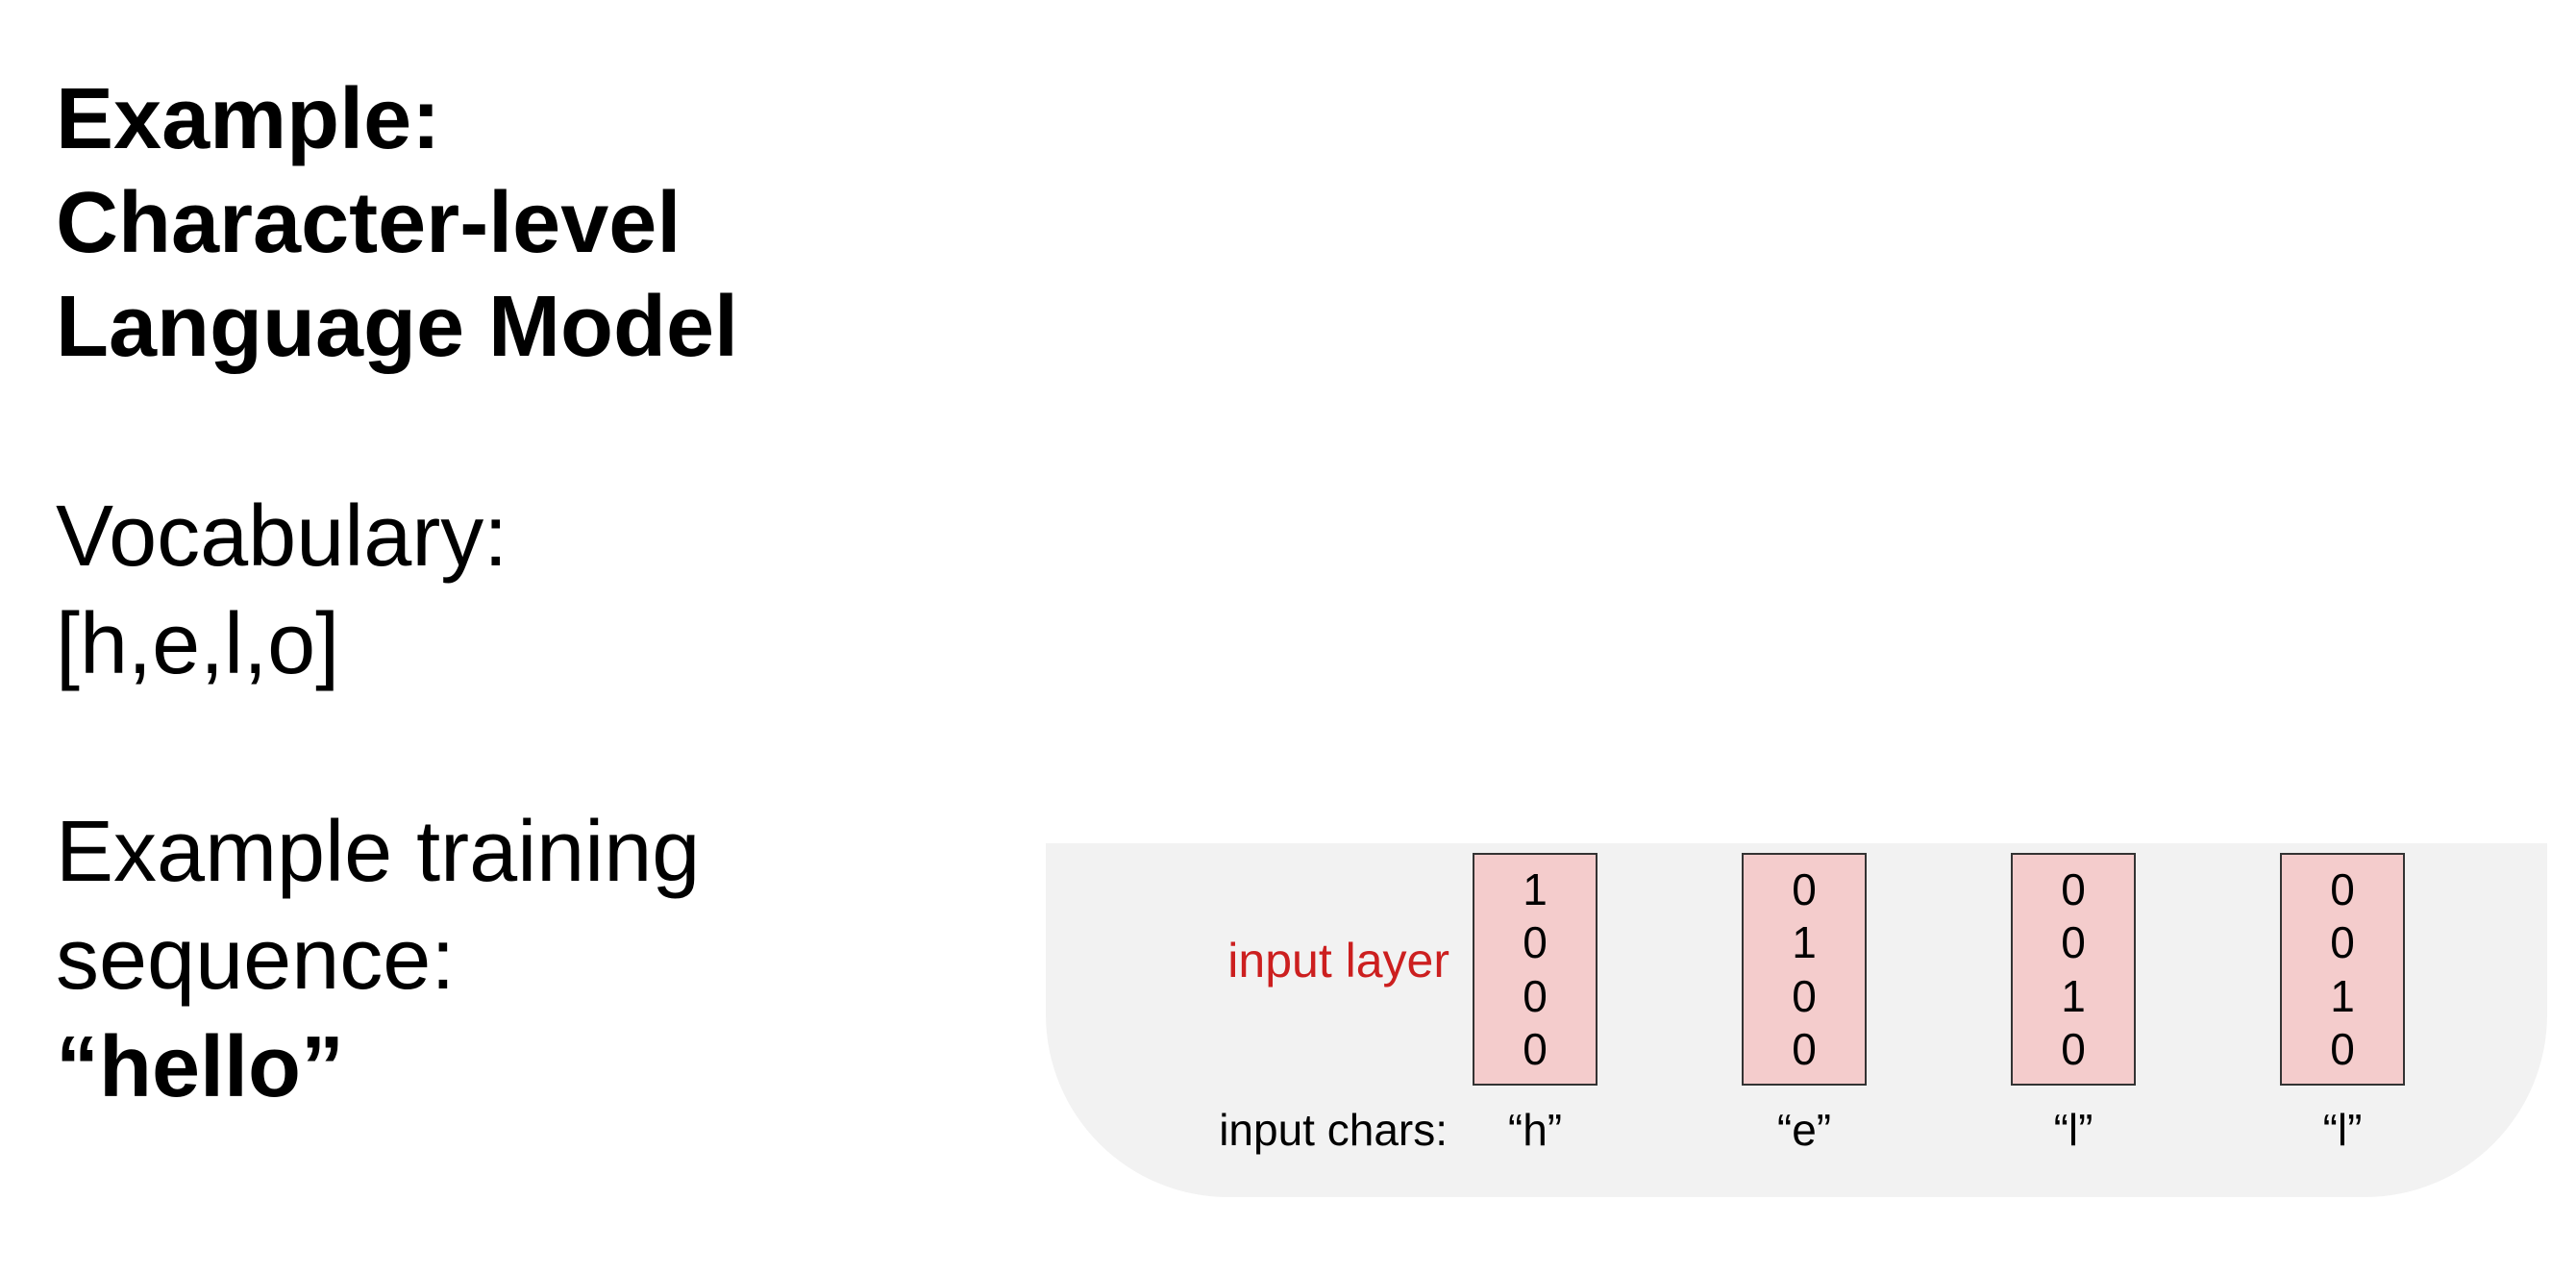  I want to click on one-hot-vector-e: 0 1 0 0, so click(1805, 970).